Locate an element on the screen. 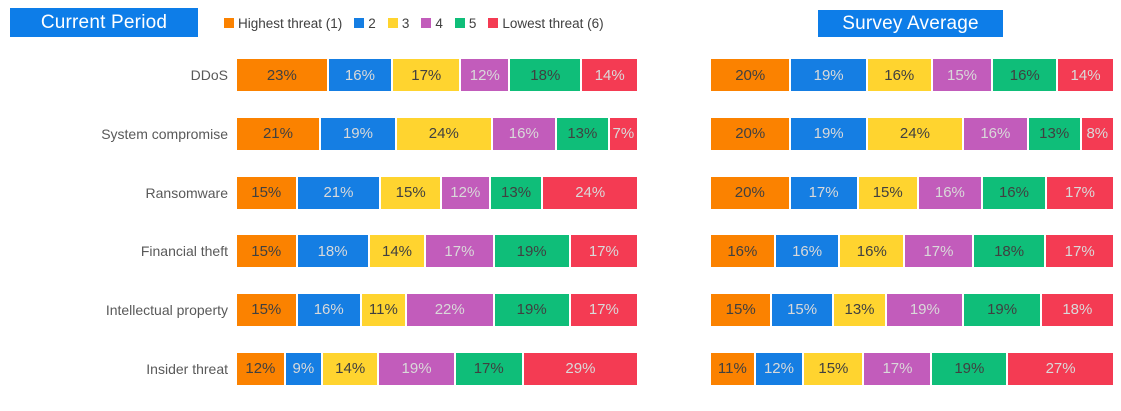 The width and height of the screenshot is (1121, 411). category-label: DDoS is located at coordinates (209, 75).